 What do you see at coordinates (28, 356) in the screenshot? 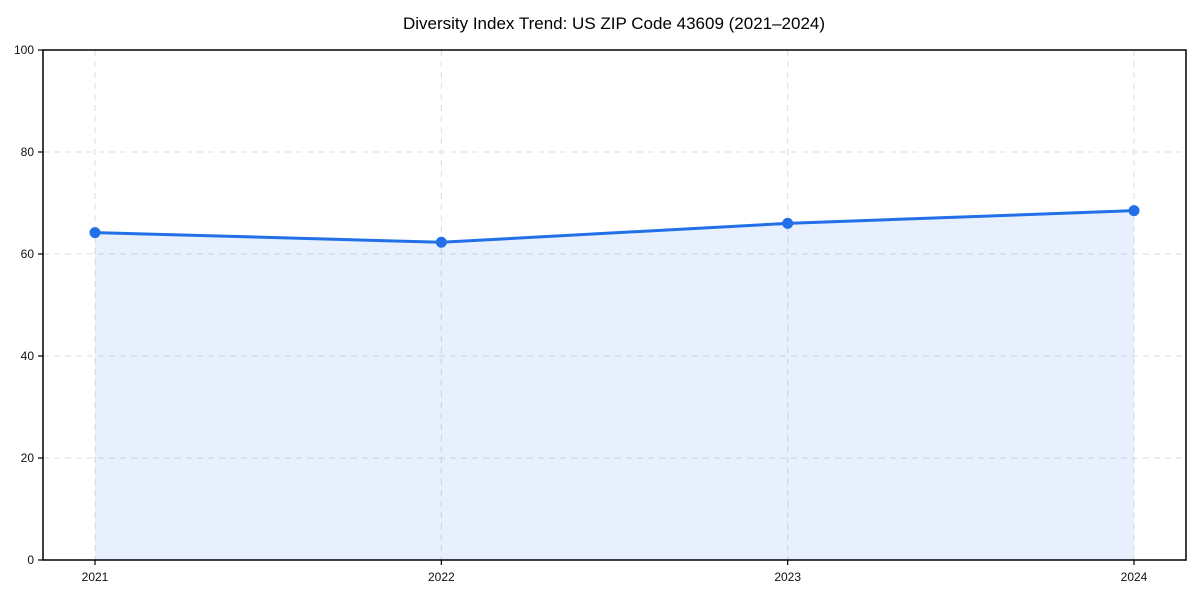
I see `svg-text: 40` at bounding box center [28, 356].